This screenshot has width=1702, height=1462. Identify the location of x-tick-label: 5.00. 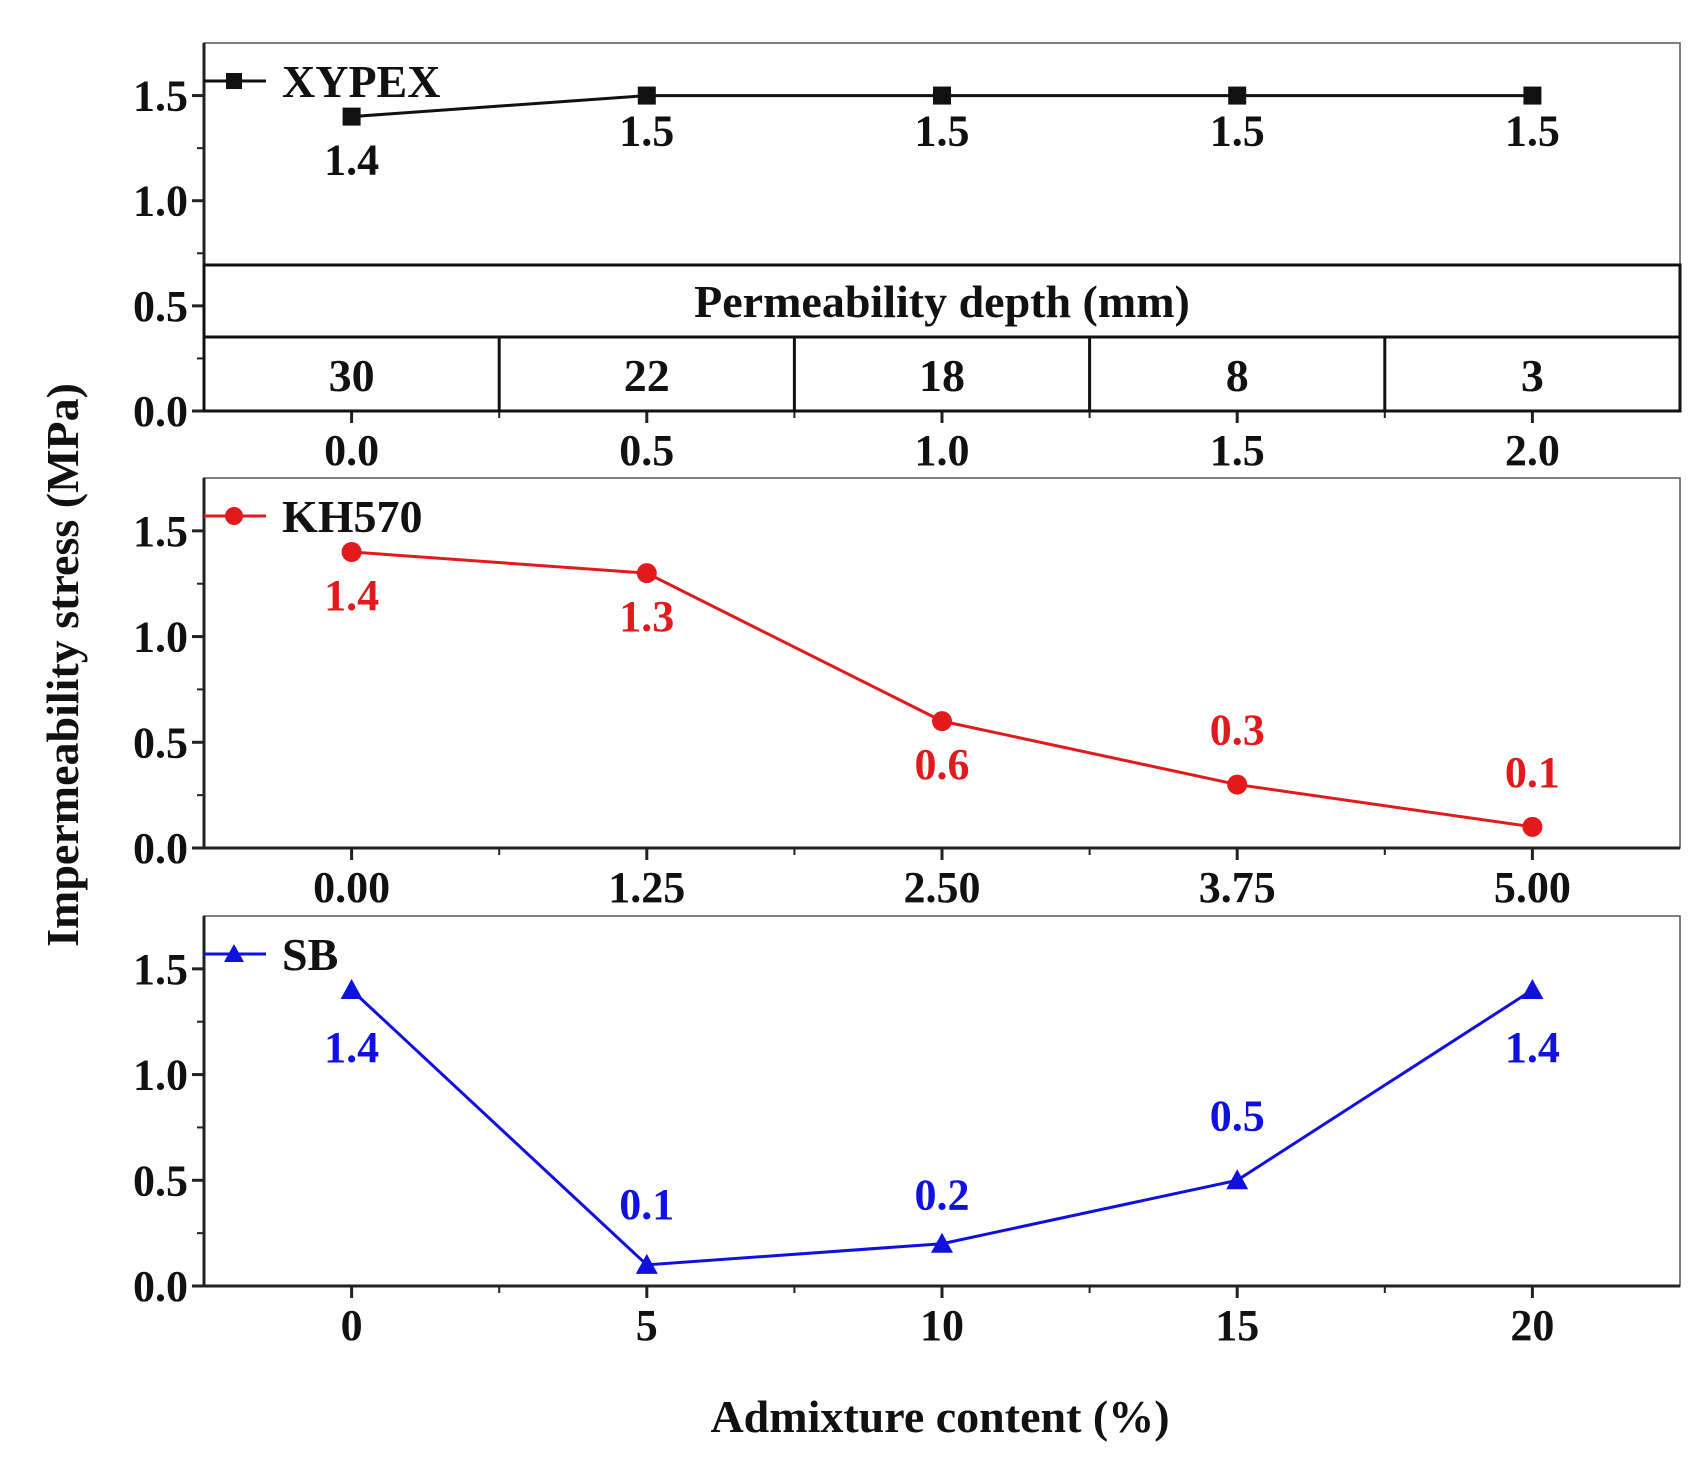
(1532, 887).